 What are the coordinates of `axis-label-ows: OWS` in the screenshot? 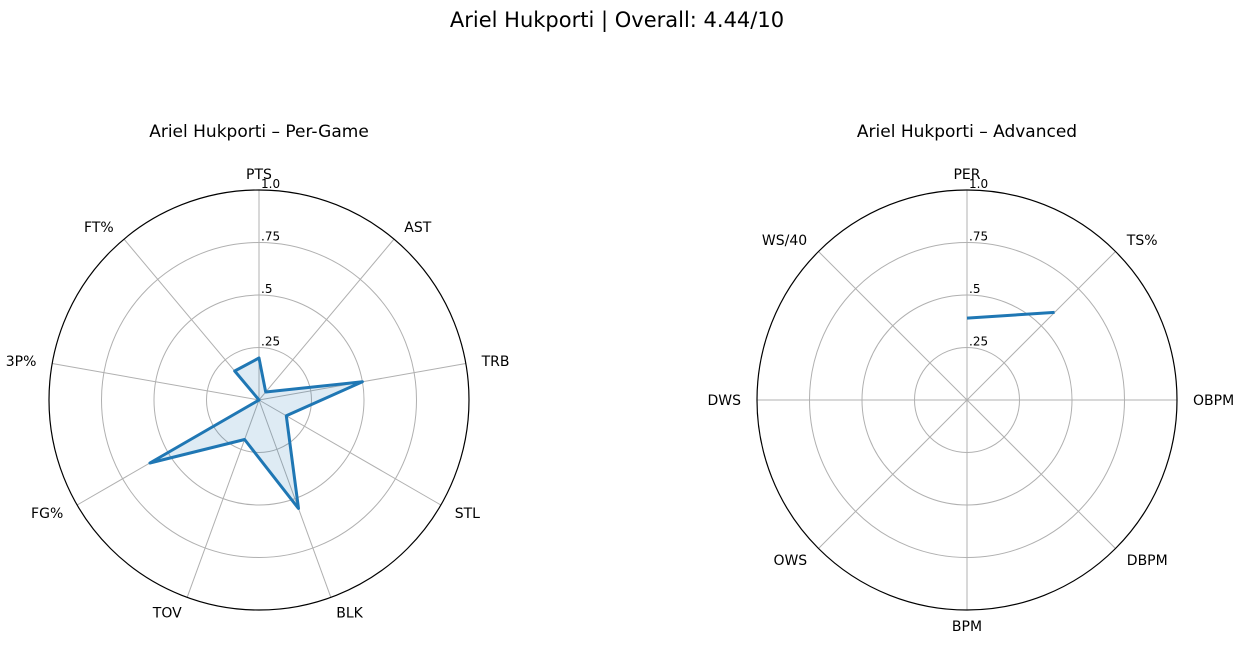 It's located at (790, 561).